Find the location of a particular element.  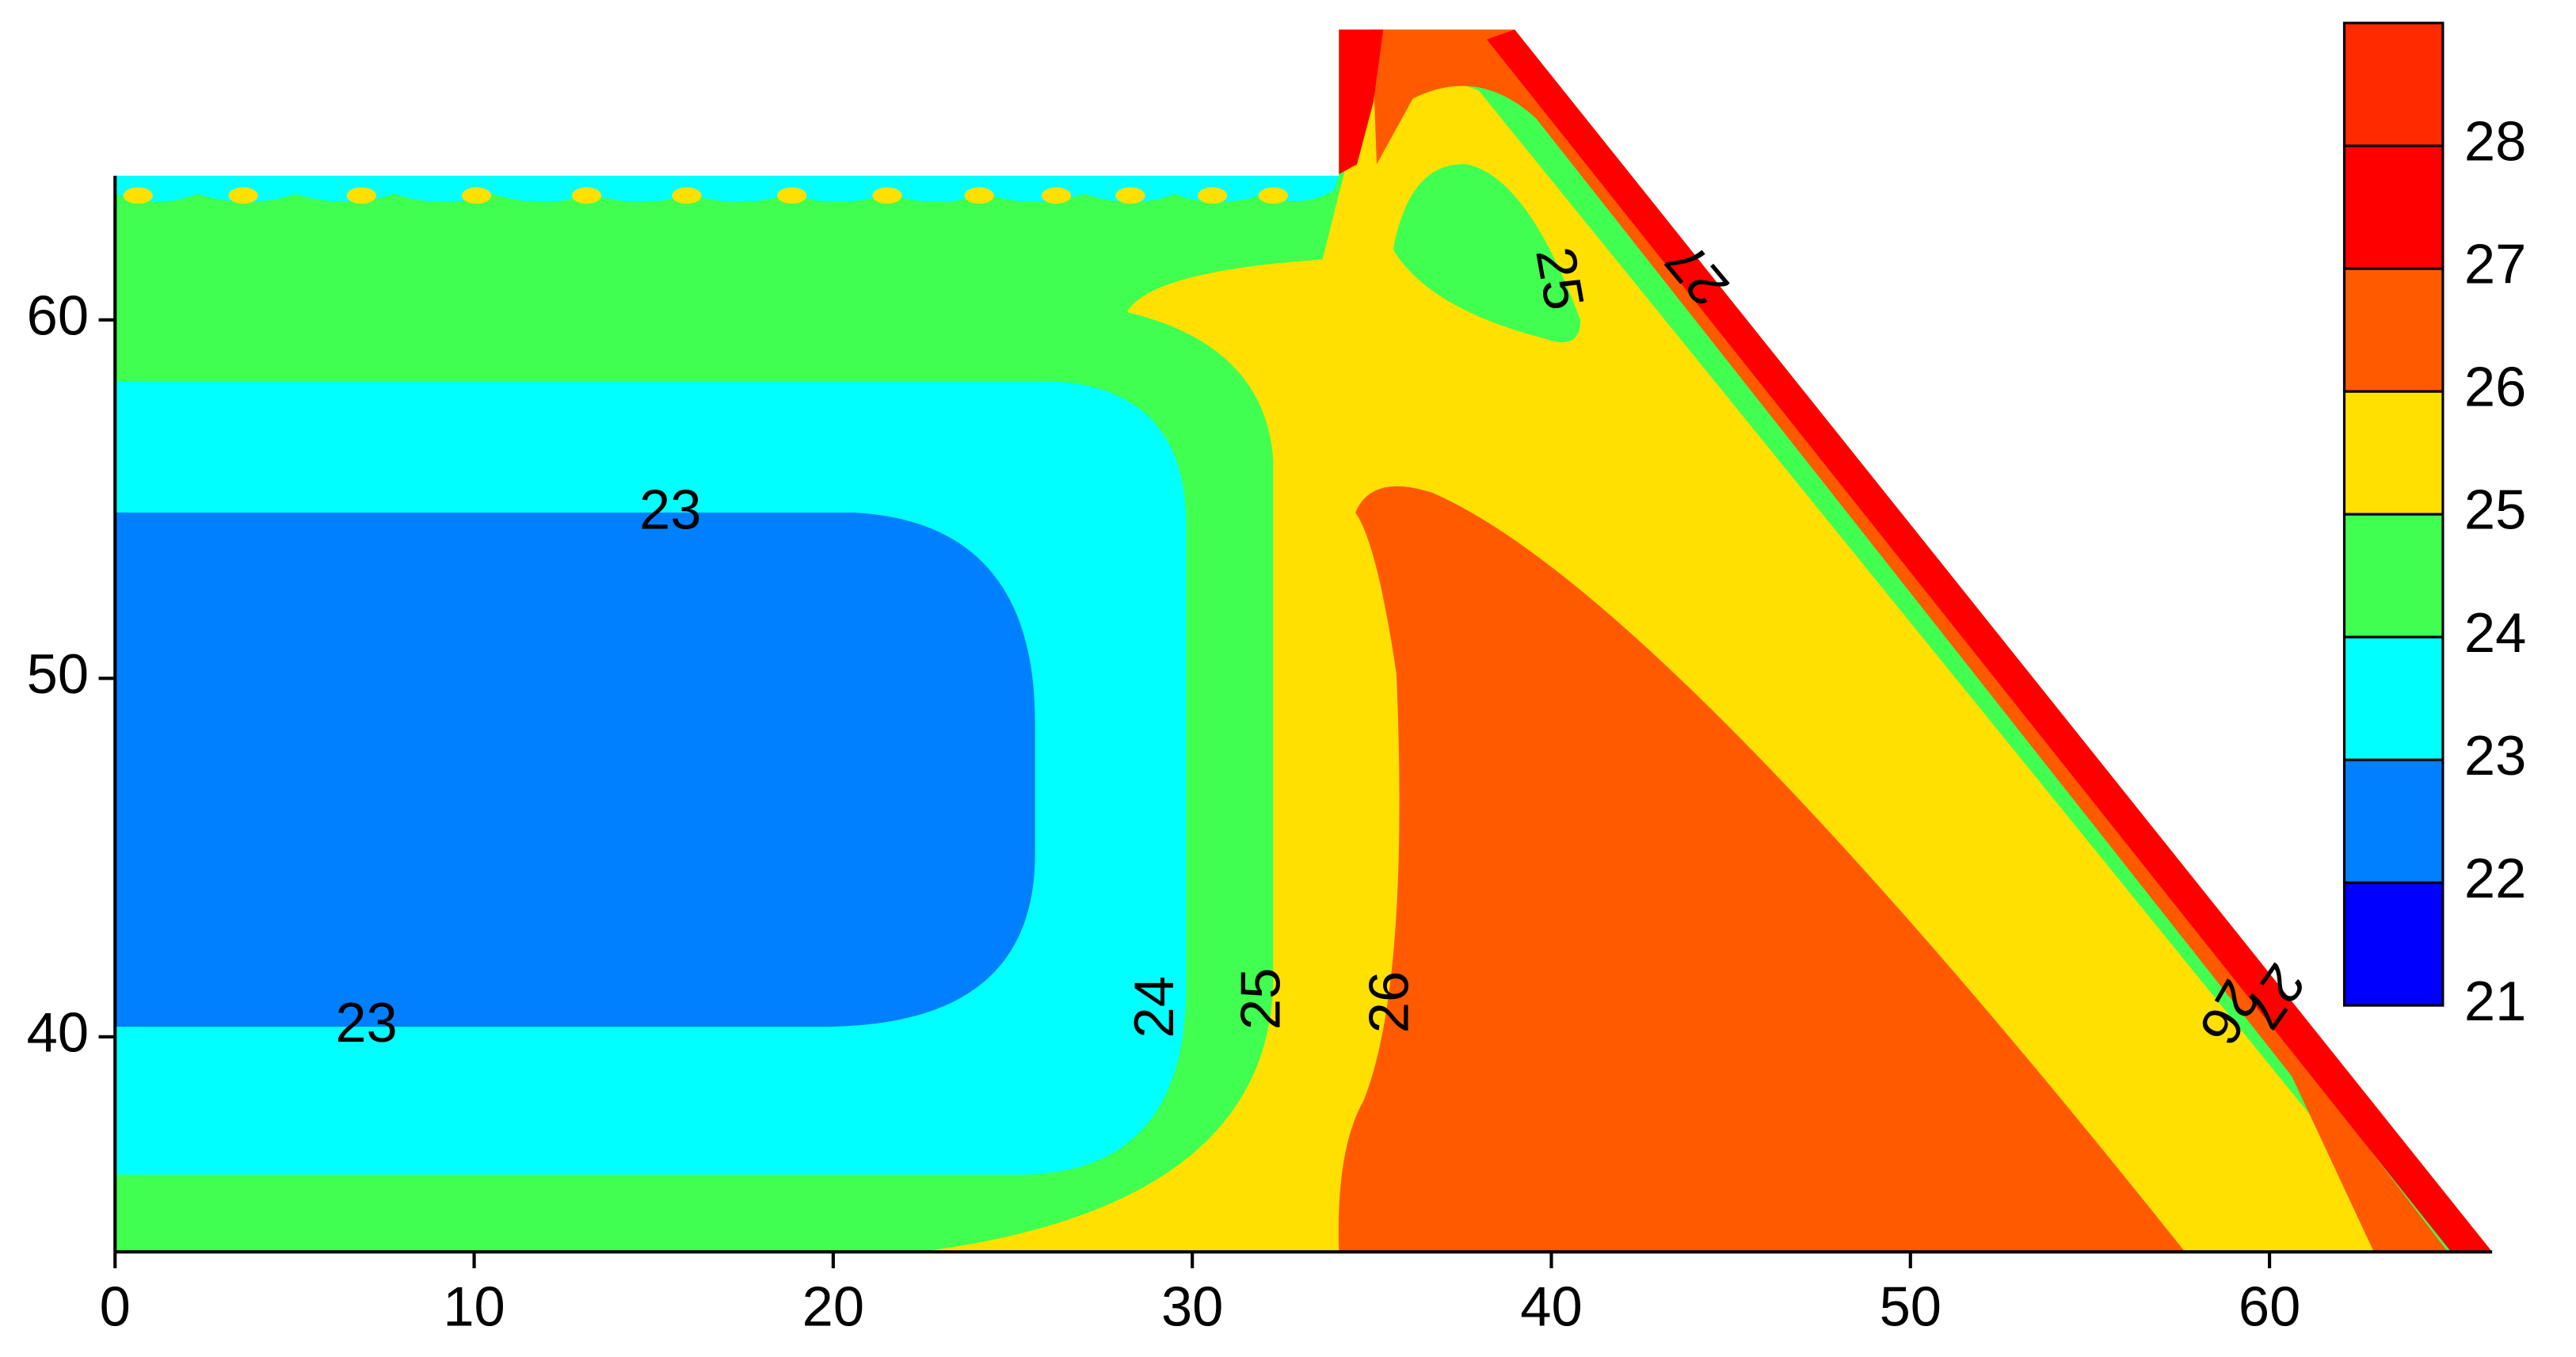

contour-label: 26 is located at coordinates (1388, 1002).